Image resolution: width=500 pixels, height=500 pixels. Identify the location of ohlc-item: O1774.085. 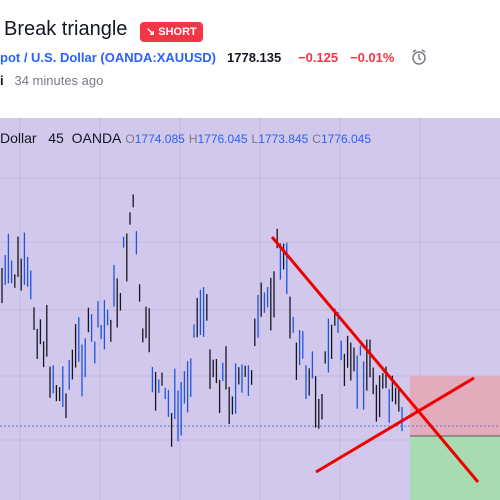
(154, 139).